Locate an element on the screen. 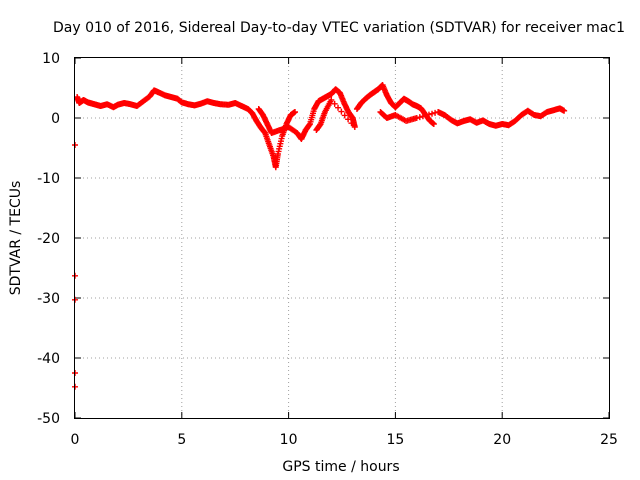 This screenshot has height=480, width=640. x-tick-label: 0 is located at coordinates (75, 440).